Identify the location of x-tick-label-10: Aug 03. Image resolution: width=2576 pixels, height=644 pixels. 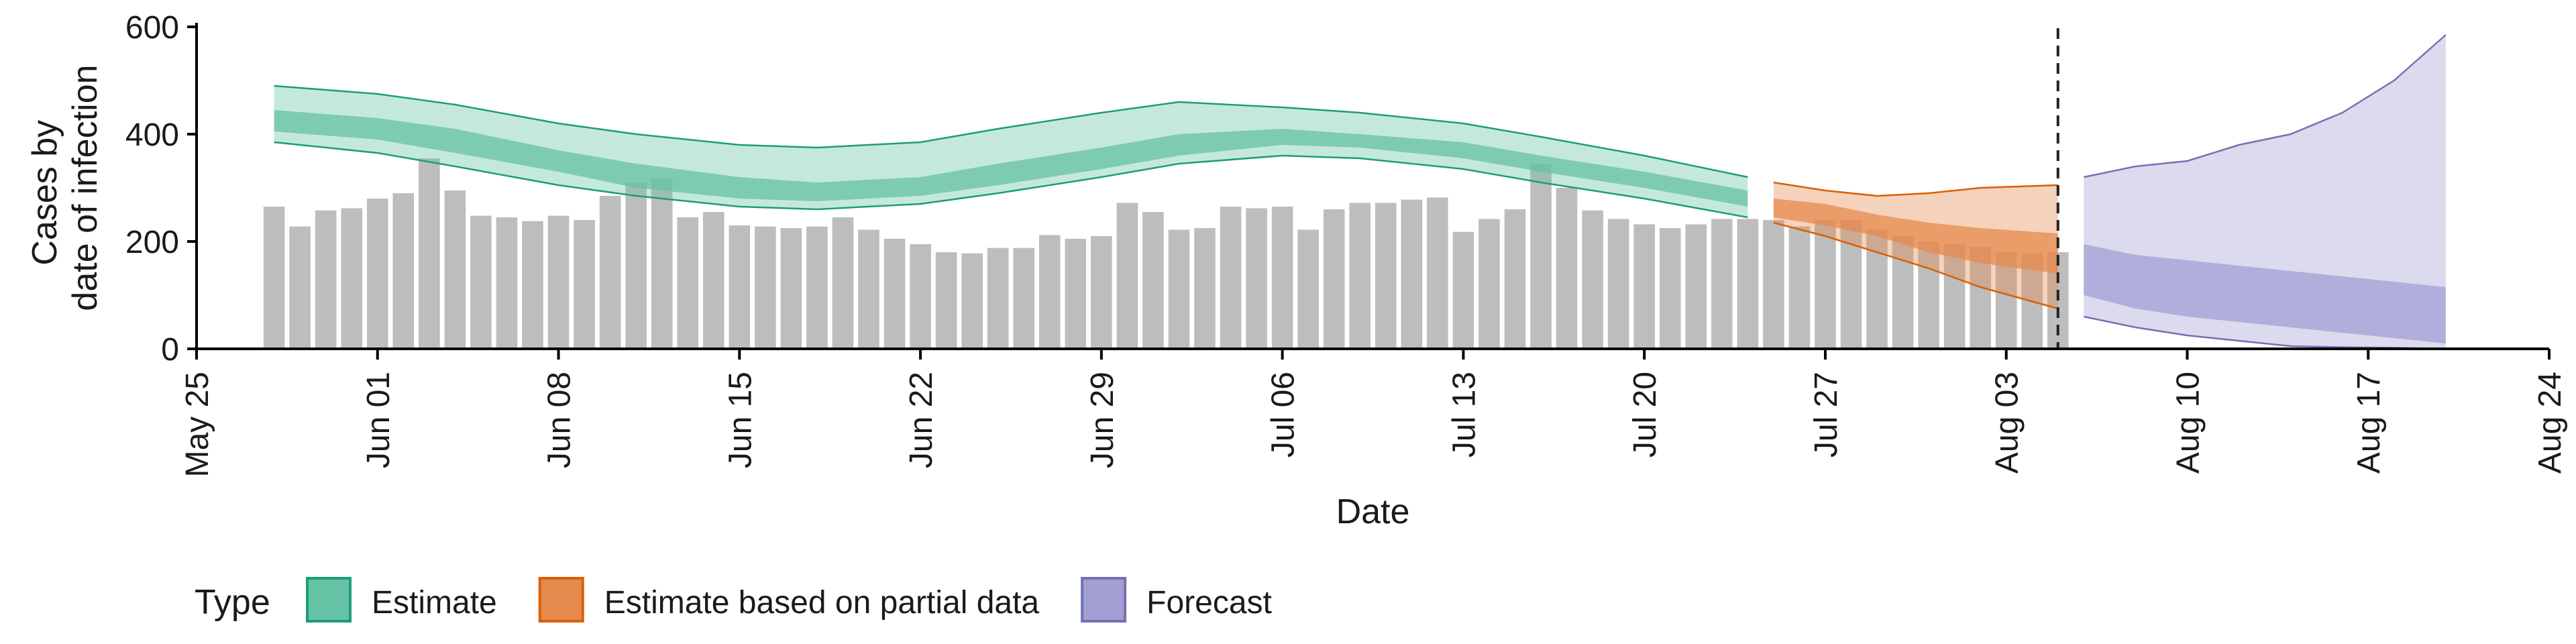
(2007, 423).